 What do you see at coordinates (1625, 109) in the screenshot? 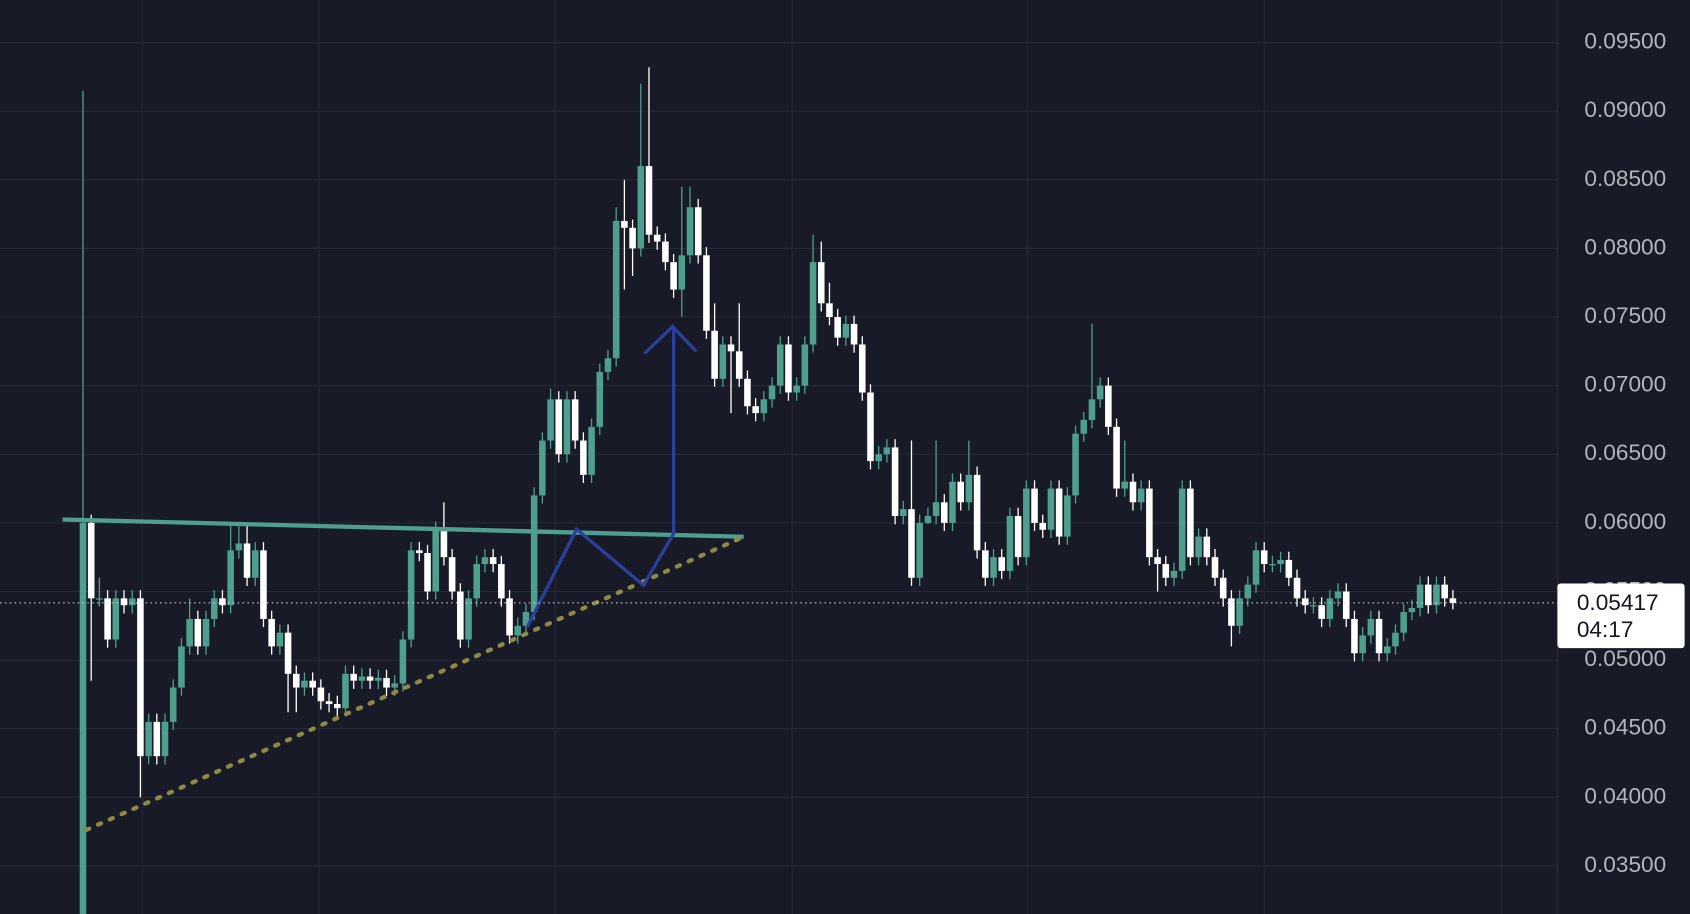
I see `y-tick-label: 0.09000` at bounding box center [1625, 109].